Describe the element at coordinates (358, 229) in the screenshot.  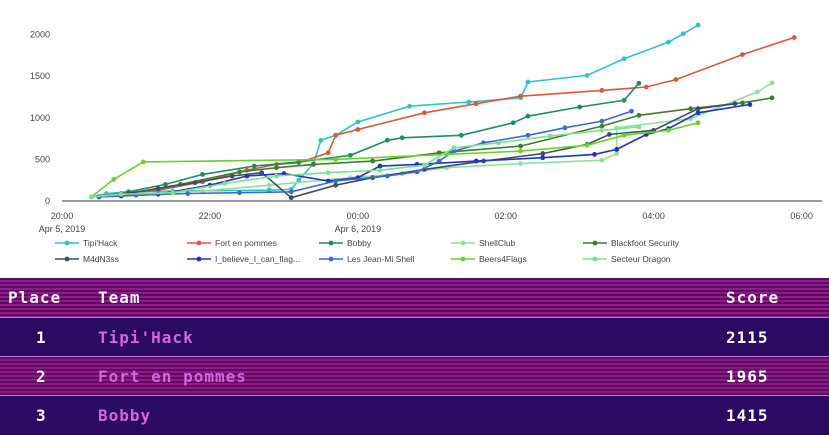
I see `x-tick-sublabel: Apr 6, 2019` at that location.